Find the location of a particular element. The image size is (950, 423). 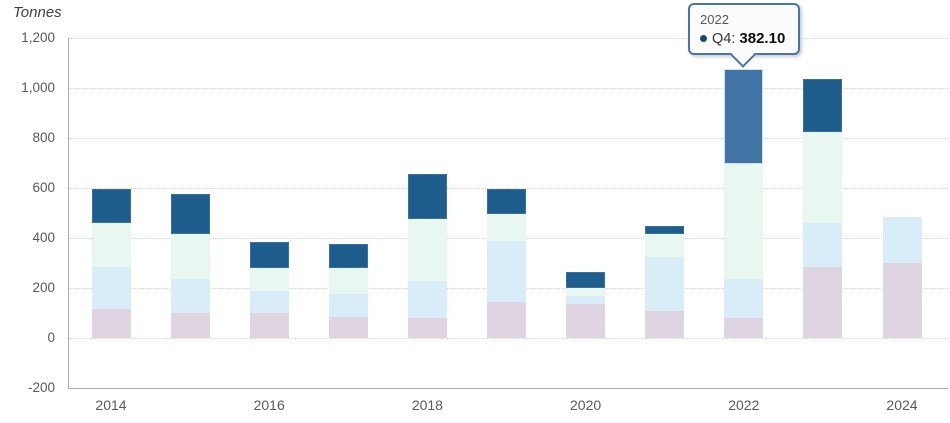

bar-segment-2020-Q4 is located at coordinates (586, 279).